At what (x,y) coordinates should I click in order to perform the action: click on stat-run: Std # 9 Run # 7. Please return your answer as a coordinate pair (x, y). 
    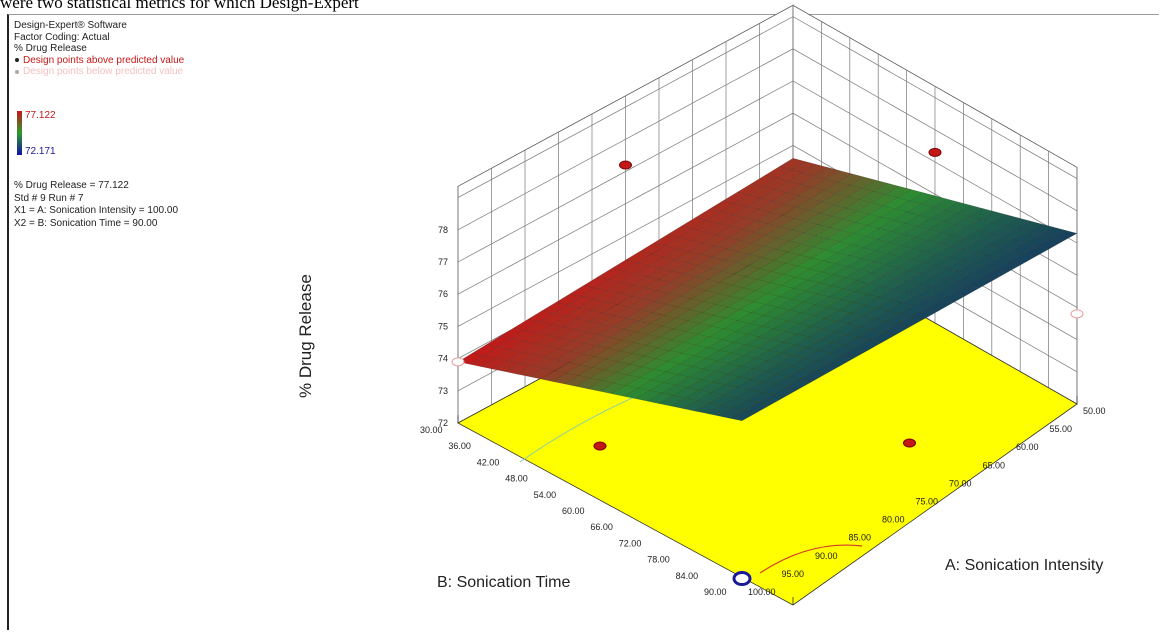
    Looking at the image, I should click on (49, 198).